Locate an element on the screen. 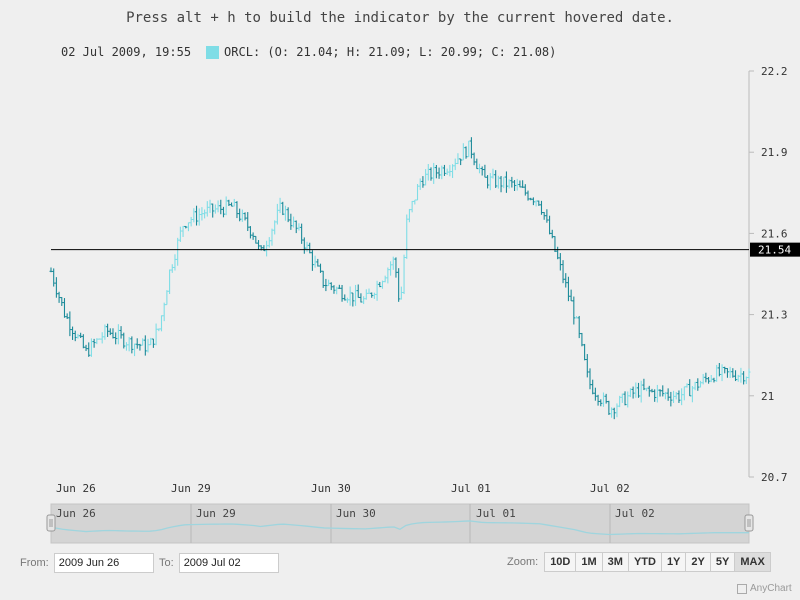  zoom-button-ytd: YTD is located at coordinates (644, 562).